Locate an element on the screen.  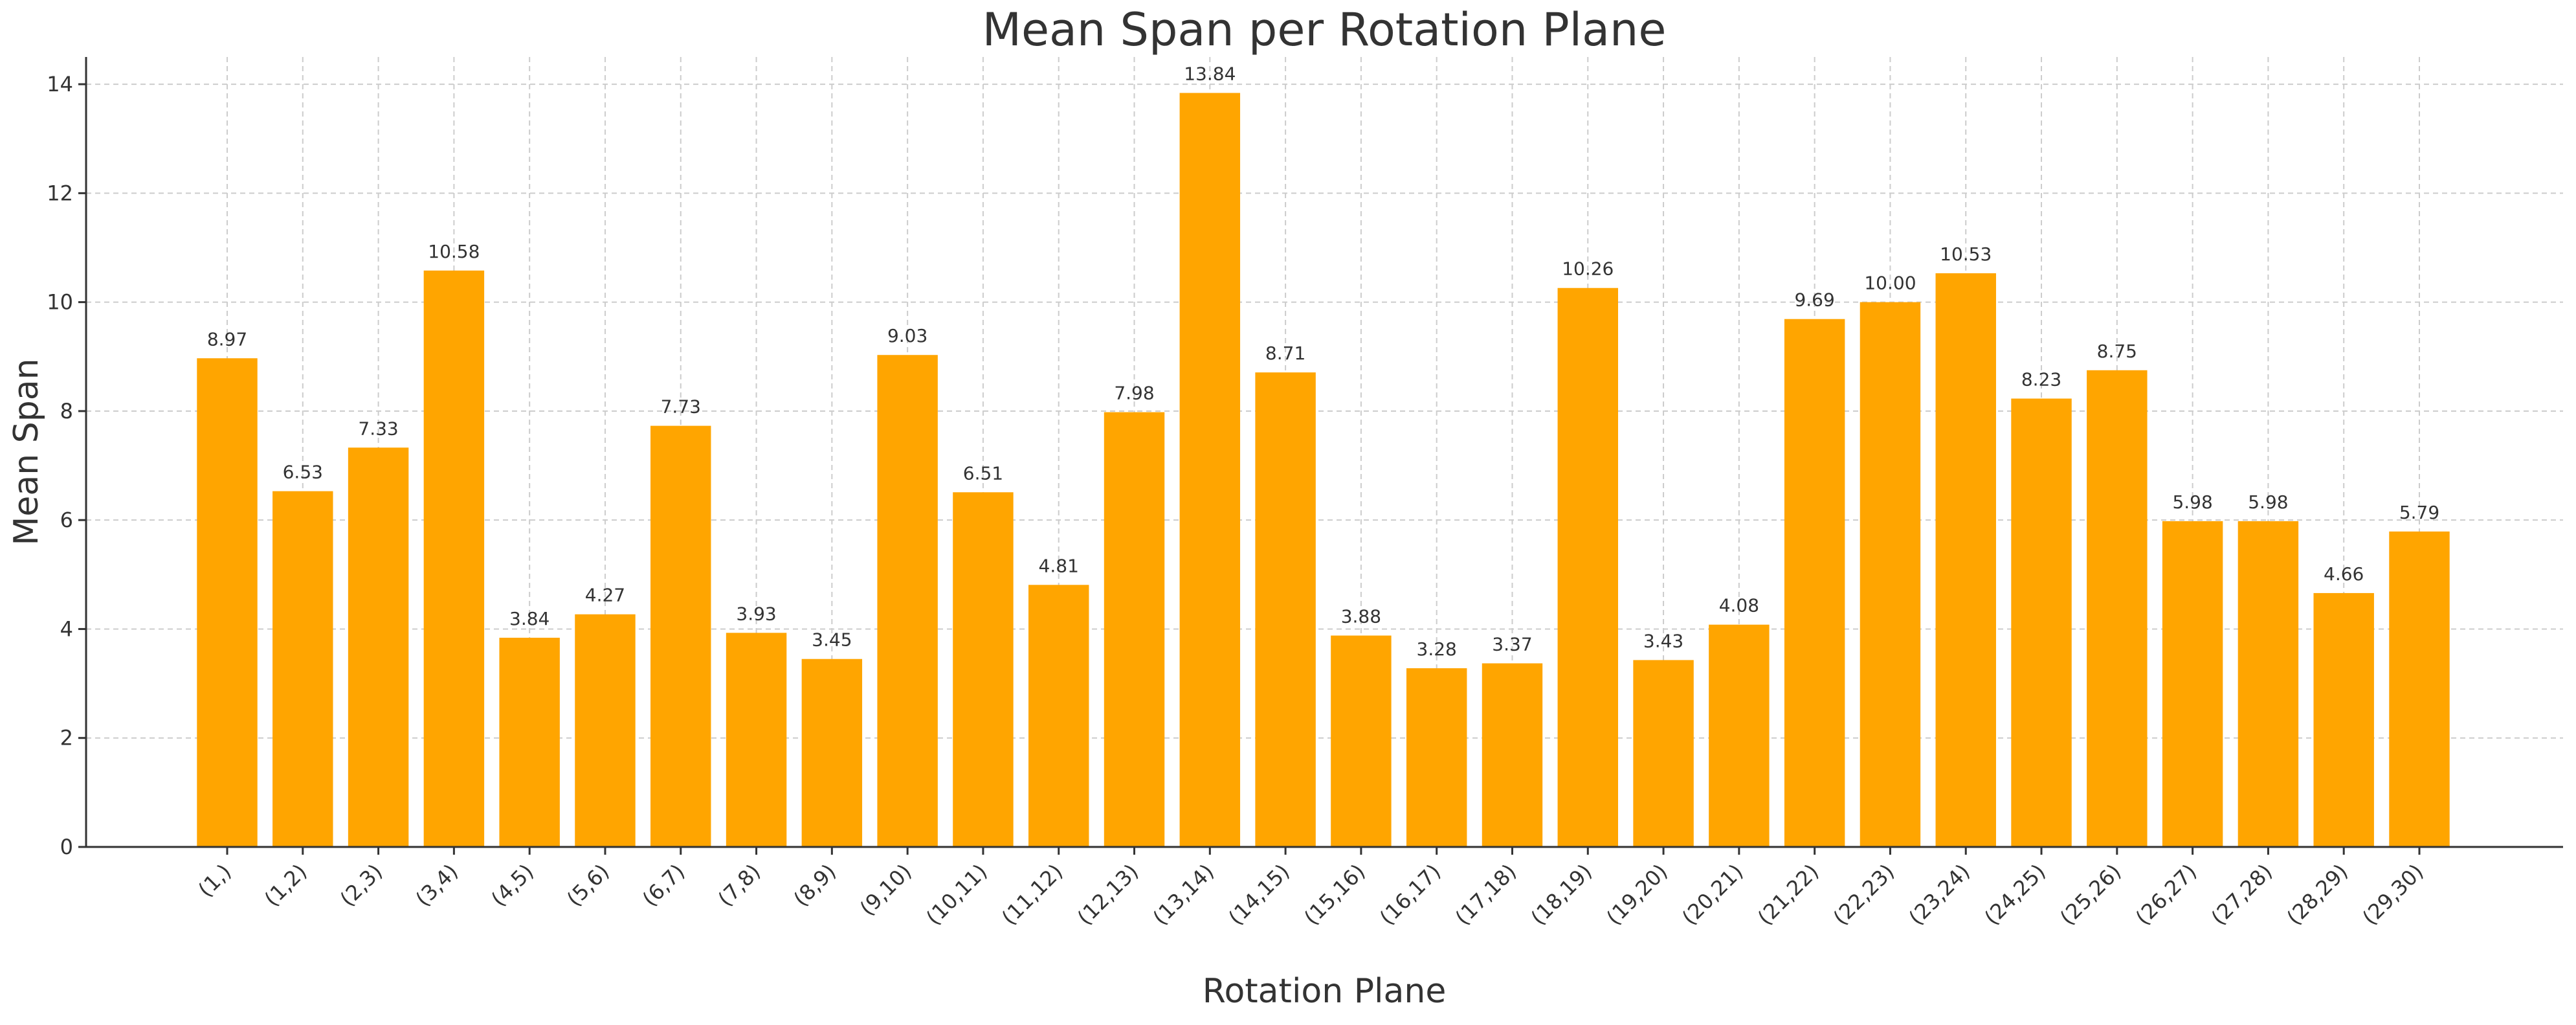
x-tick-label: (3,4) is located at coordinates (437, 885).